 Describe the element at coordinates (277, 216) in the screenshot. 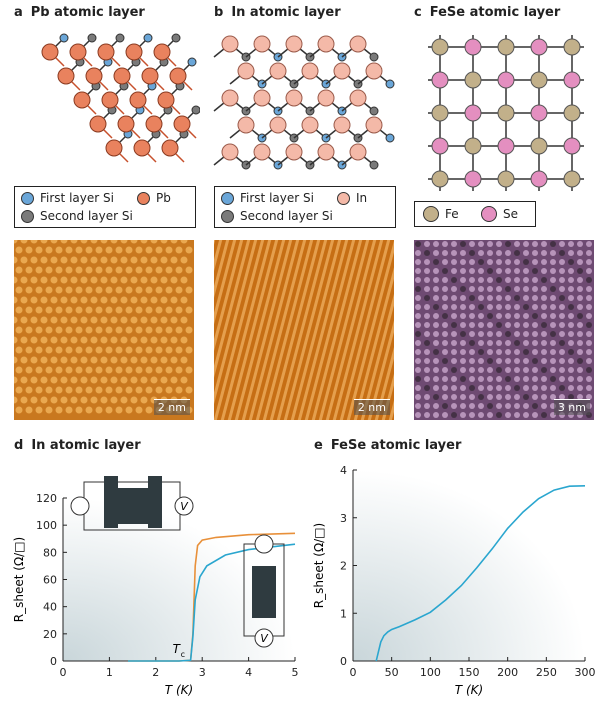

I see `legend-second-layer-si: Second layer Si` at that location.